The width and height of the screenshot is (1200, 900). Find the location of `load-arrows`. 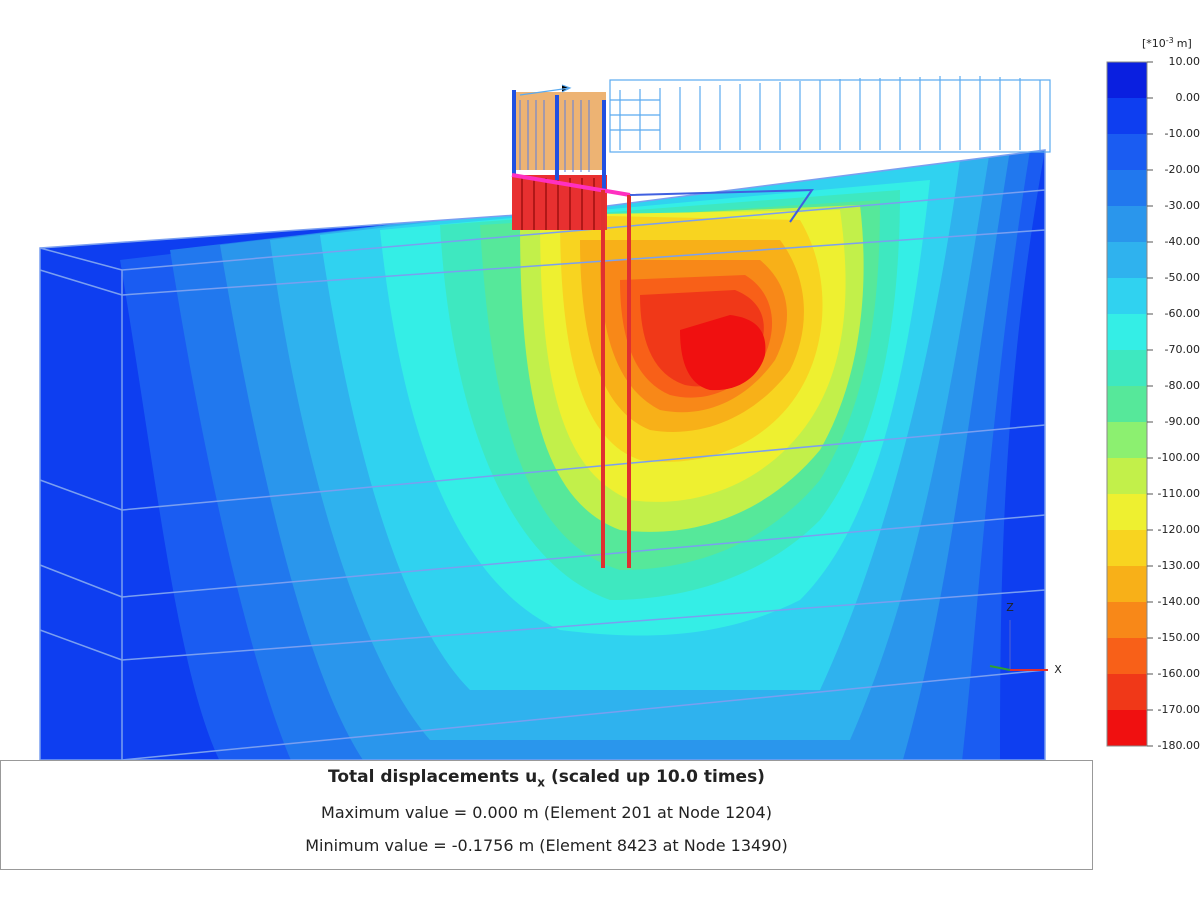

load-arrows is located at coordinates (785, 114).